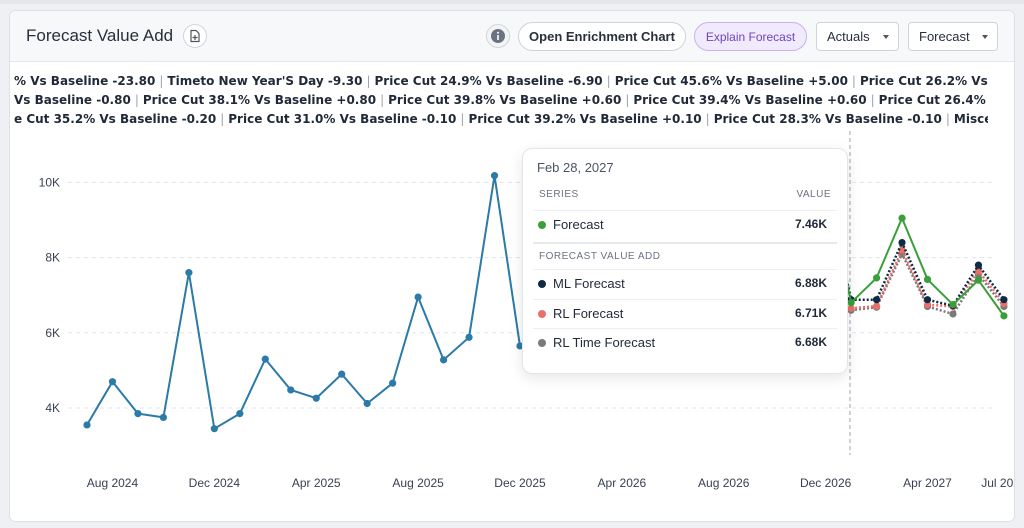 This screenshot has width=1024, height=528. I want to click on info-icon, so click(498, 36).